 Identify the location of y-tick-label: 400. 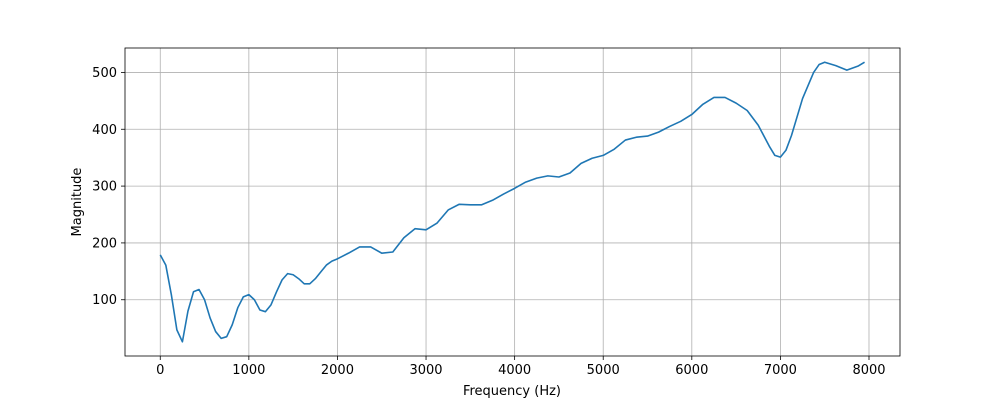
(104, 130).